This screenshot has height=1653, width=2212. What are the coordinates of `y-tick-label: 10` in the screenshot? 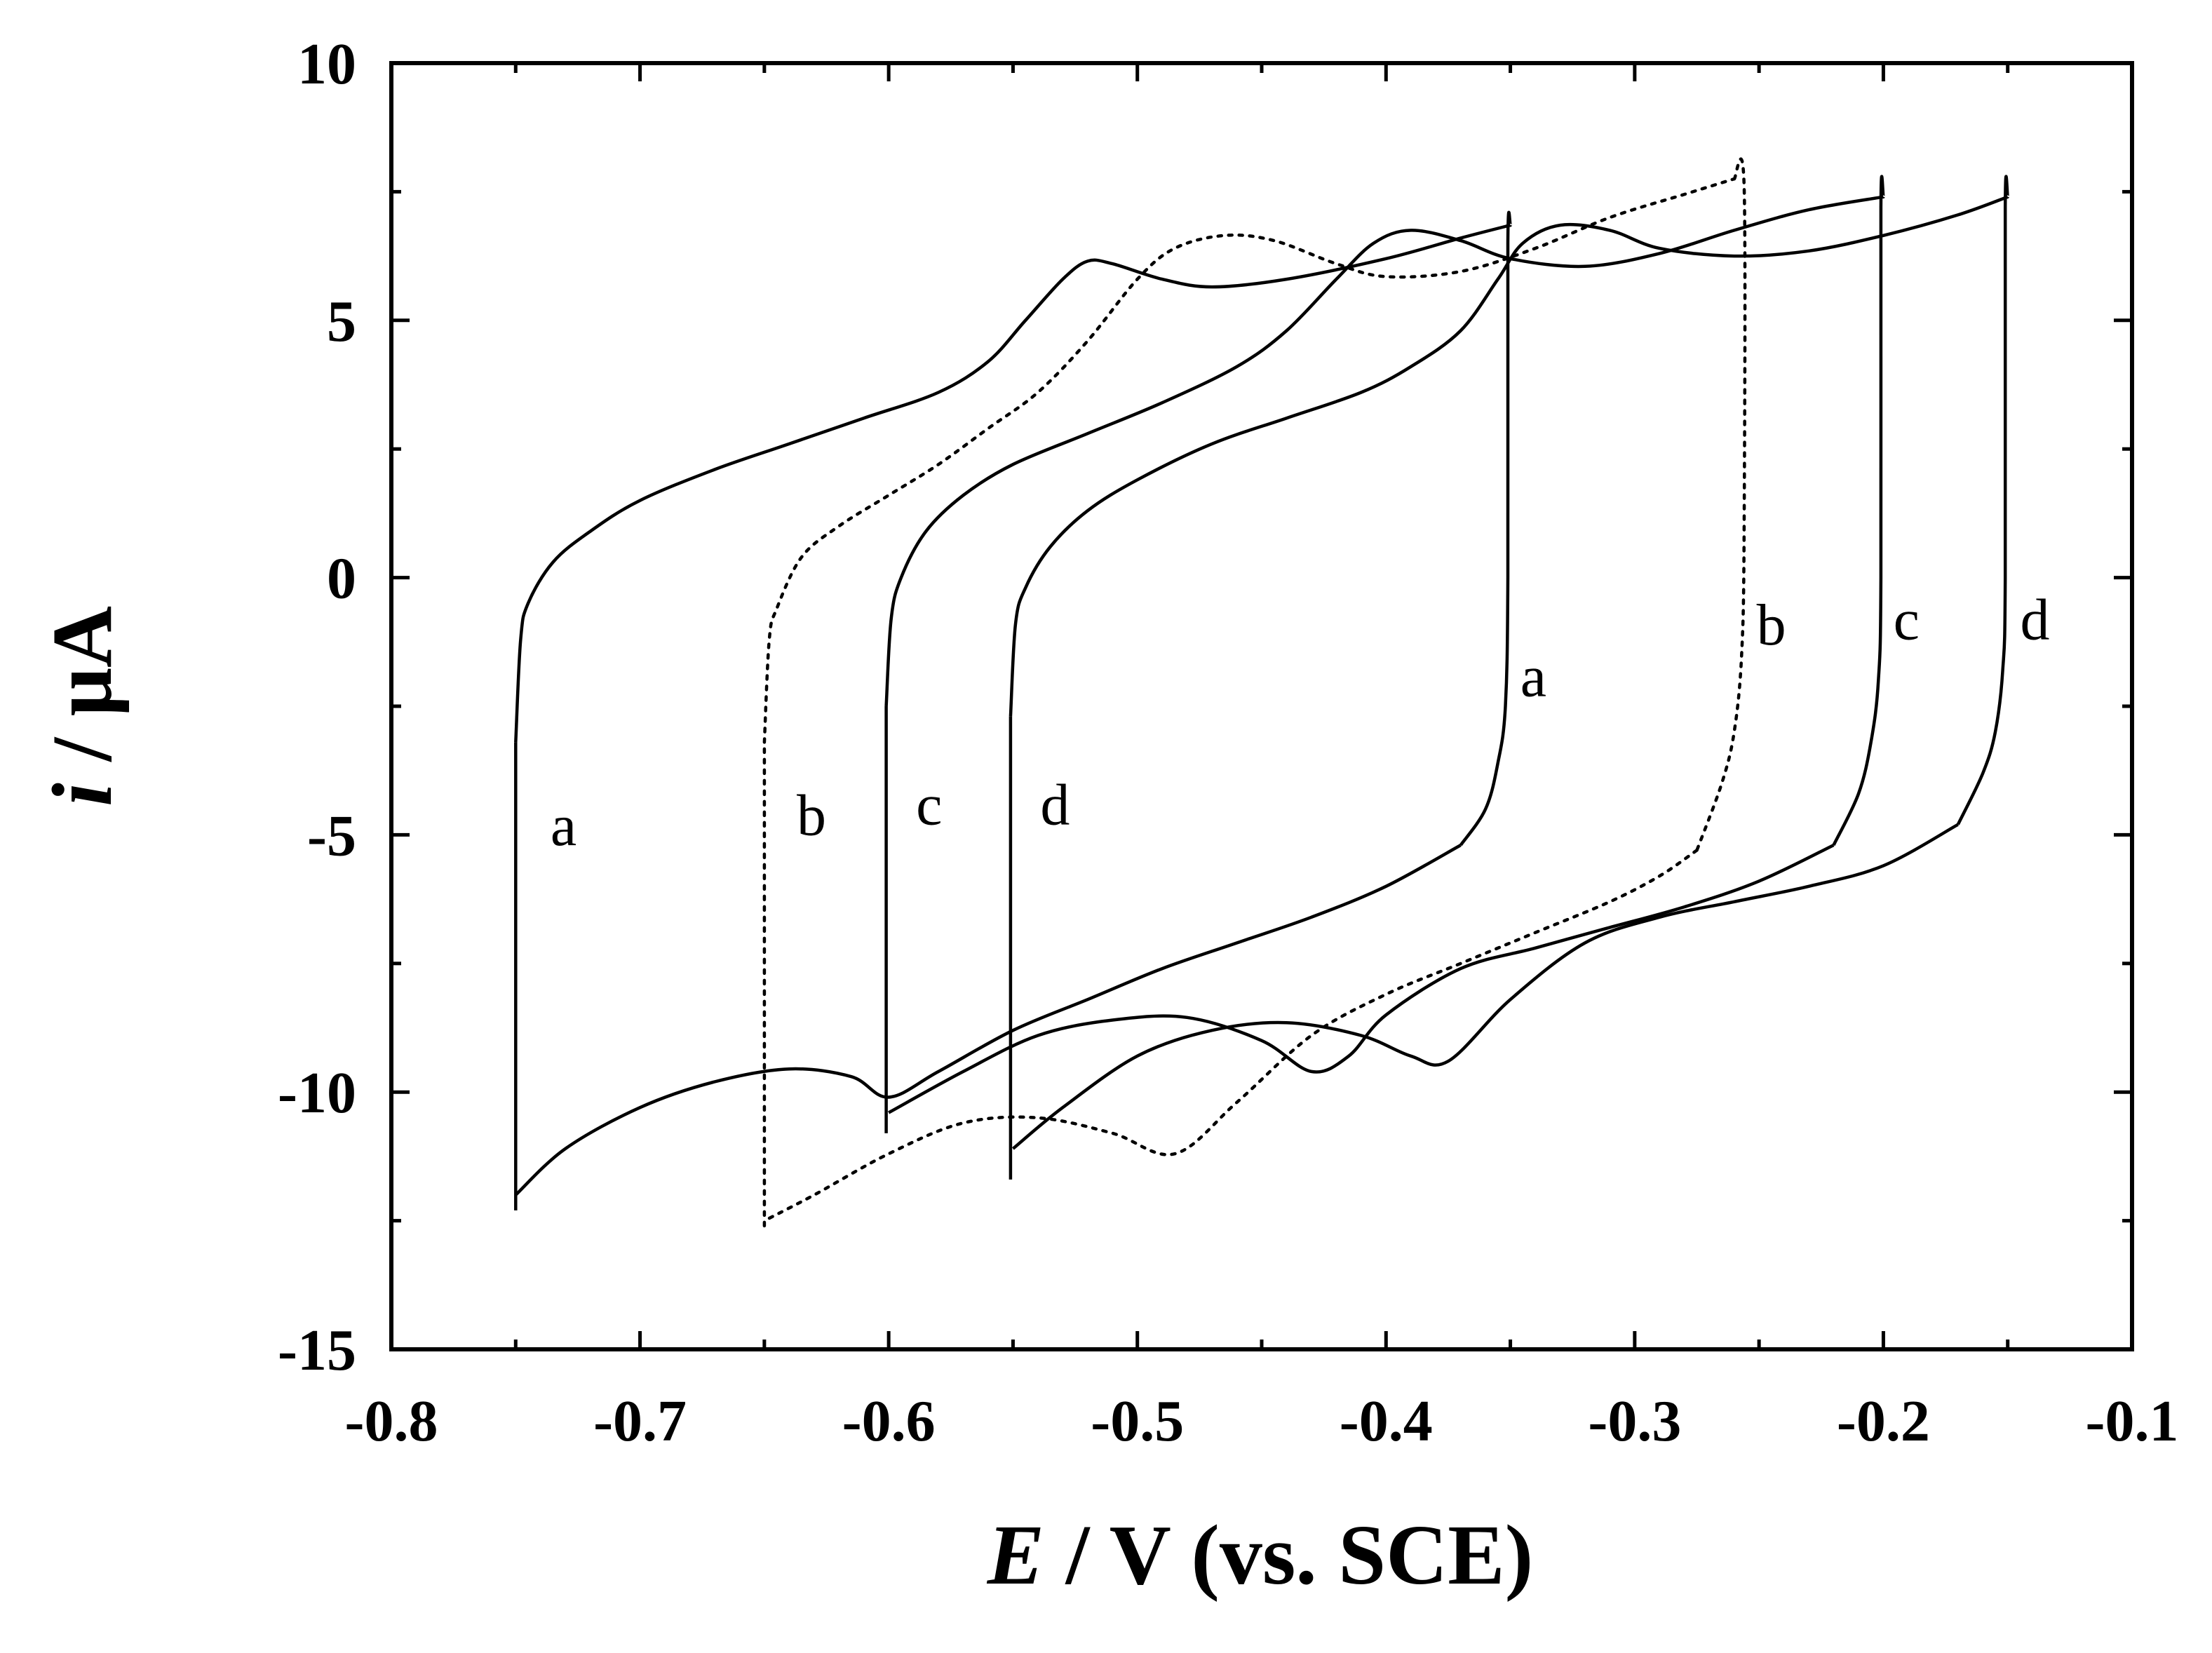 It's located at (326, 65).